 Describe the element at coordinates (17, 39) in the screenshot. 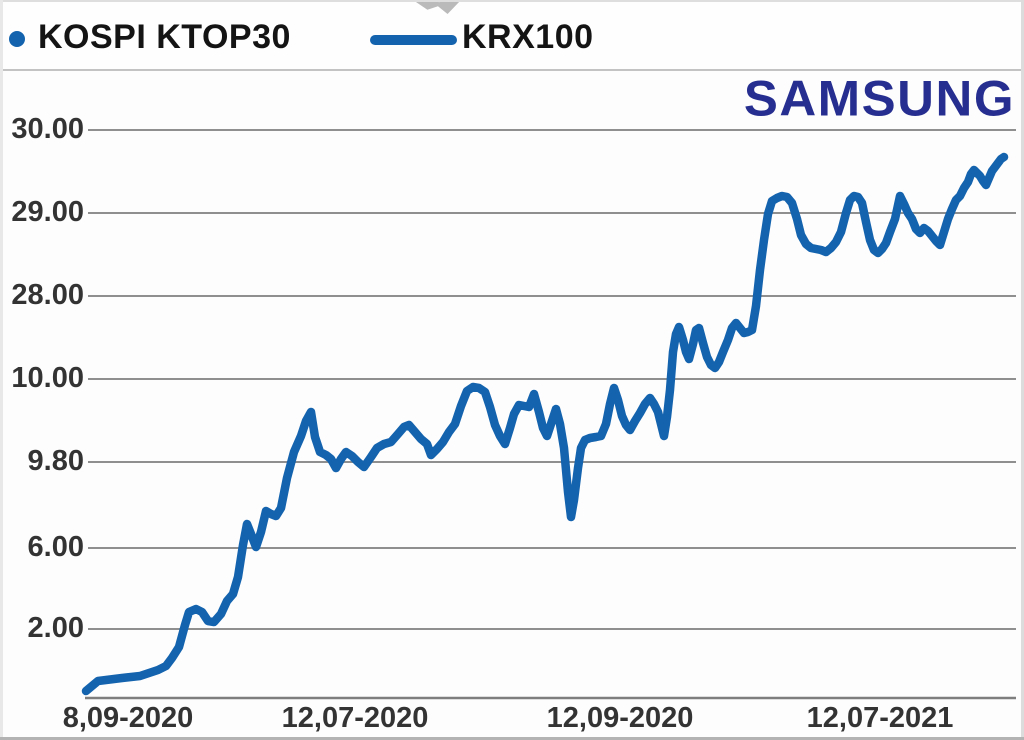

I see `legend-dot-marker-icon` at that location.